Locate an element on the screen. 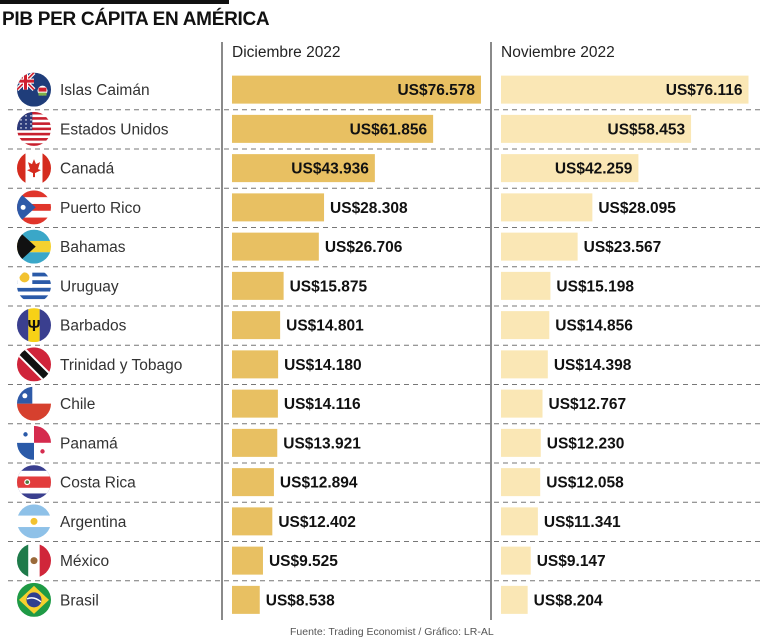 The width and height of the screenshot is (768, 640). table-row: Puerto Rico US$28.308 US$28.095 is located at coordinates (384, 209).